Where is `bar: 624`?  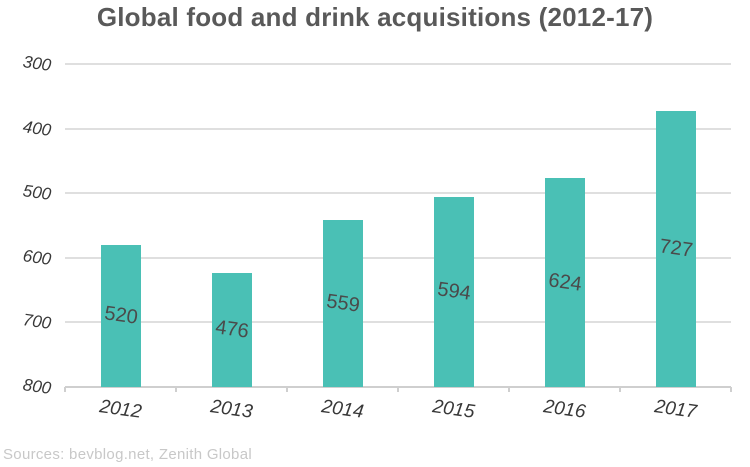 bar: 624 is located at coordinates (565, 282).